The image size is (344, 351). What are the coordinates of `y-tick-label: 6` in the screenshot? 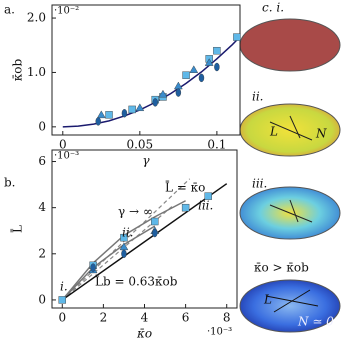 It's located at (42, 161).